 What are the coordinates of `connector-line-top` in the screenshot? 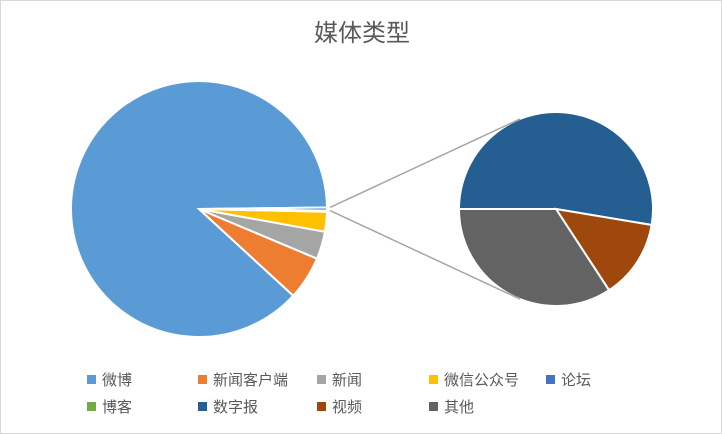 It's located at (425, 163).